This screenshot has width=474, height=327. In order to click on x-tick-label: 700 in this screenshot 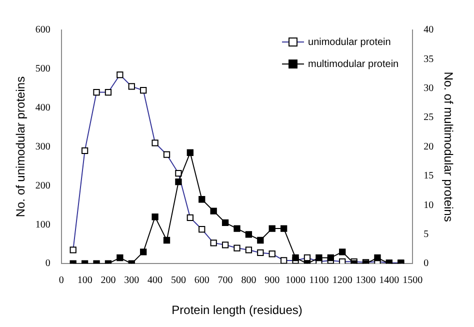, I will do `click(225, 280)`.